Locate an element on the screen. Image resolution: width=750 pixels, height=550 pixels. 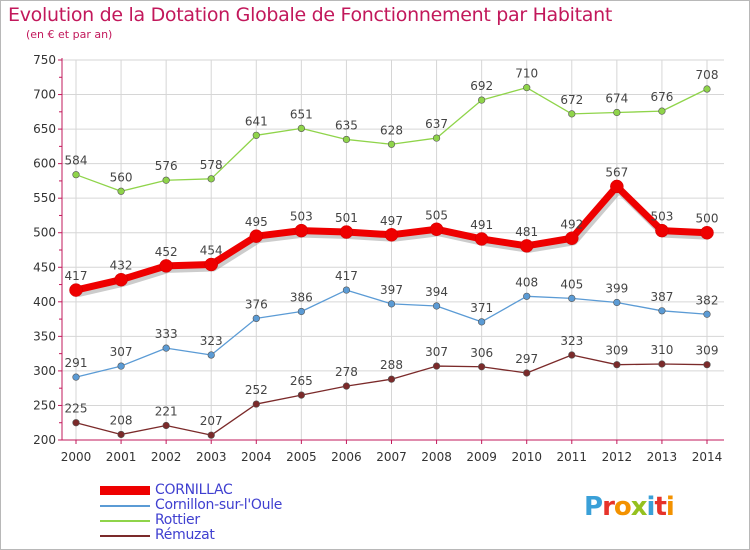
x-tick-label-2000: 2000 is located at coordinates (76, 457).